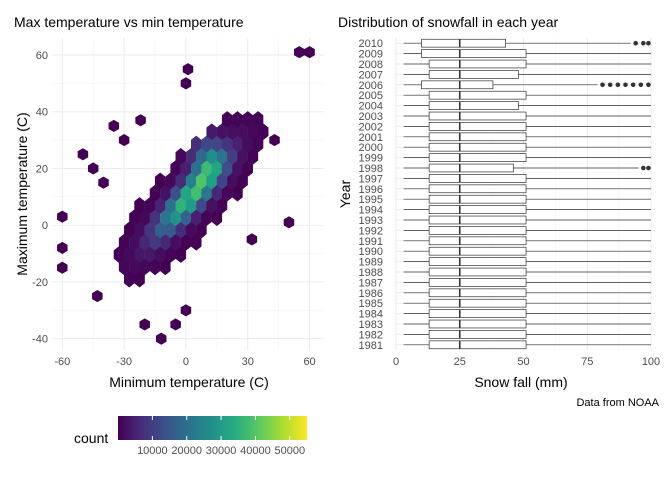 The width and height of the screenshot is (672, 480). What do you see at coordinates (371, 75) in the screenshot?
I see `right-y-tick-label: 2007` at bounding box center [371, 75].